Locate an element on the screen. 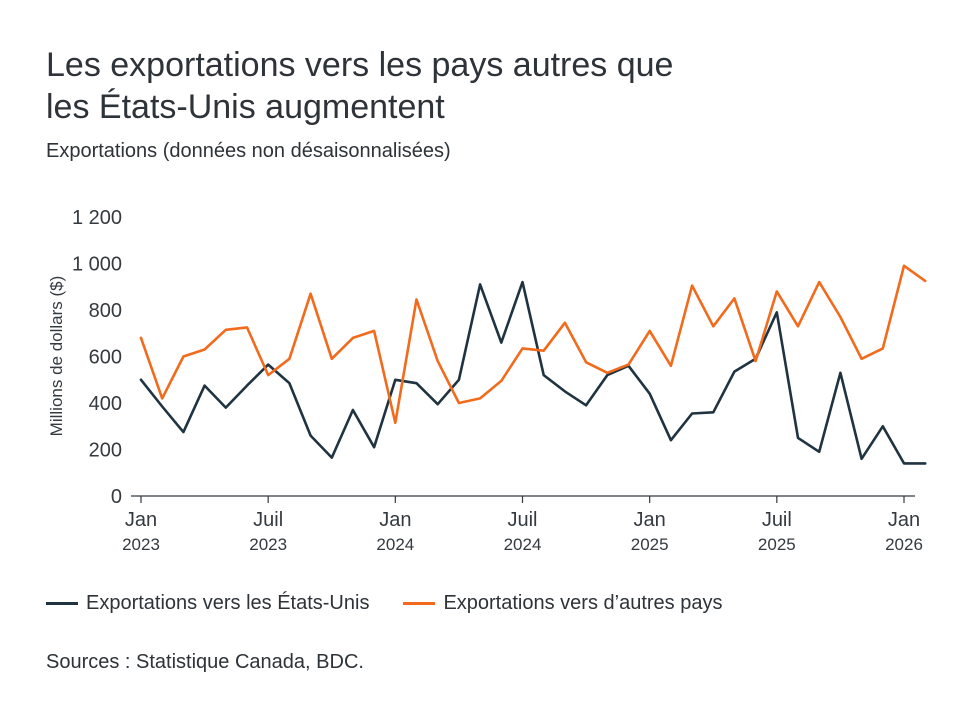  y-tick-label: 800 is located at coordinates (105, 311).